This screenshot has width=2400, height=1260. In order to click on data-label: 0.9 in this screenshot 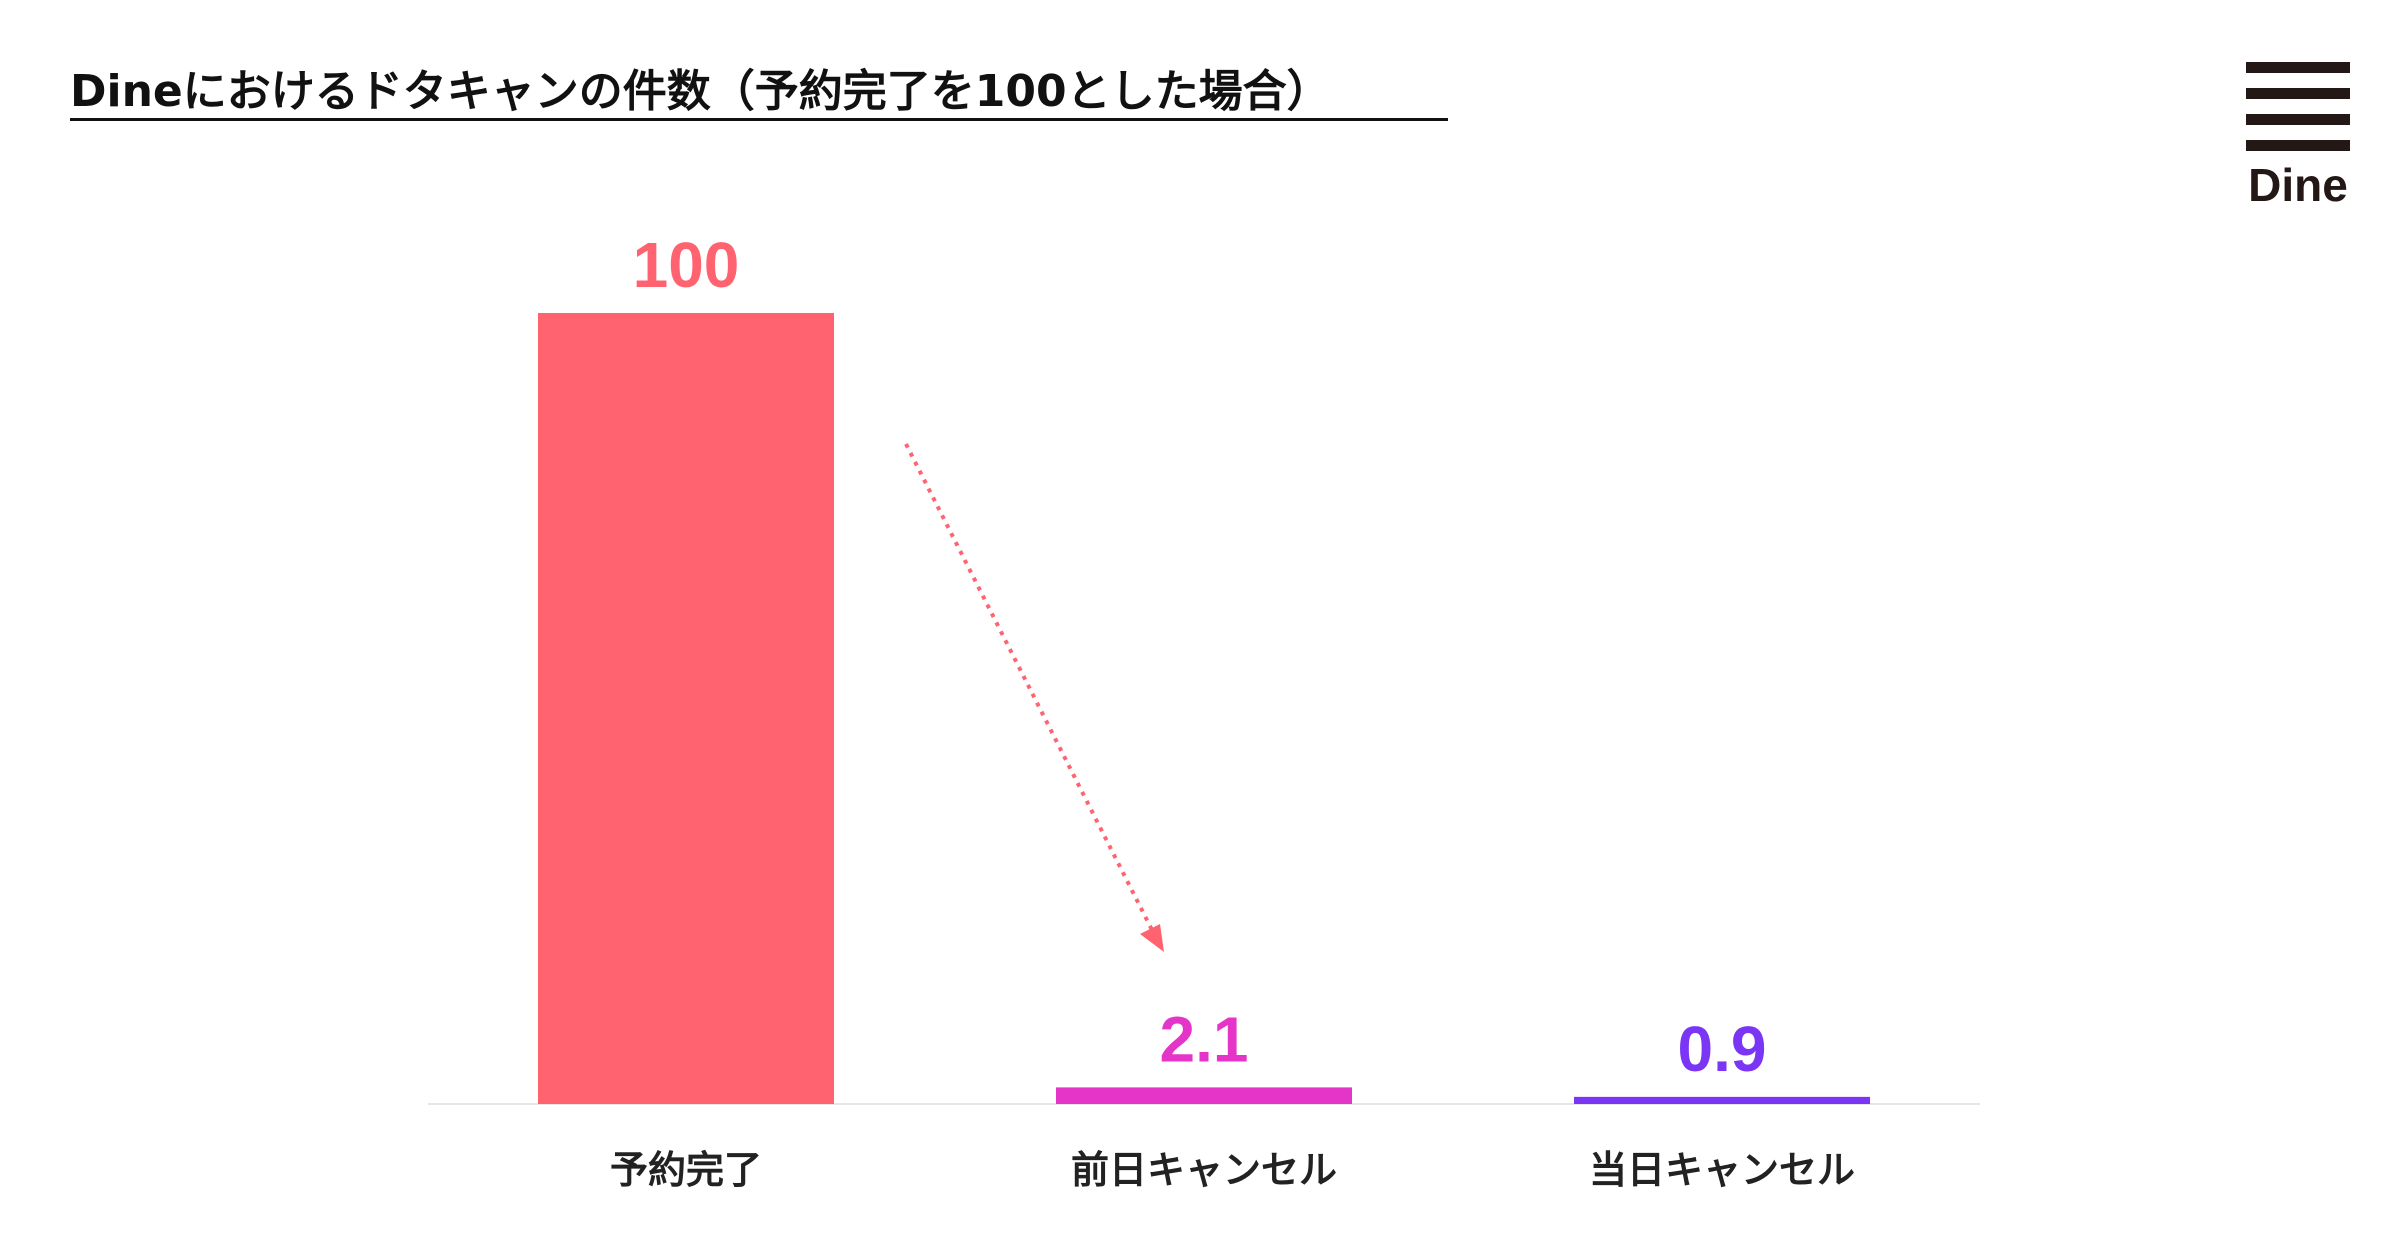, I will do `click(1722, 1049)`.